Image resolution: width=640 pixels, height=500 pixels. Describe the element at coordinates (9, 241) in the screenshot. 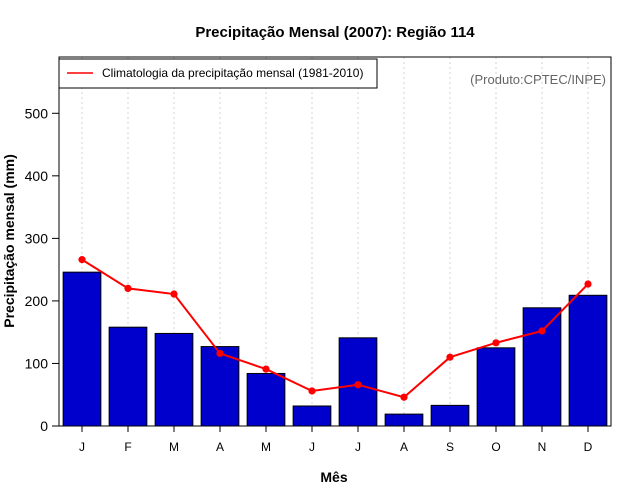

I see `y-axis-title: Precipitação mensal (mm)` at that location.